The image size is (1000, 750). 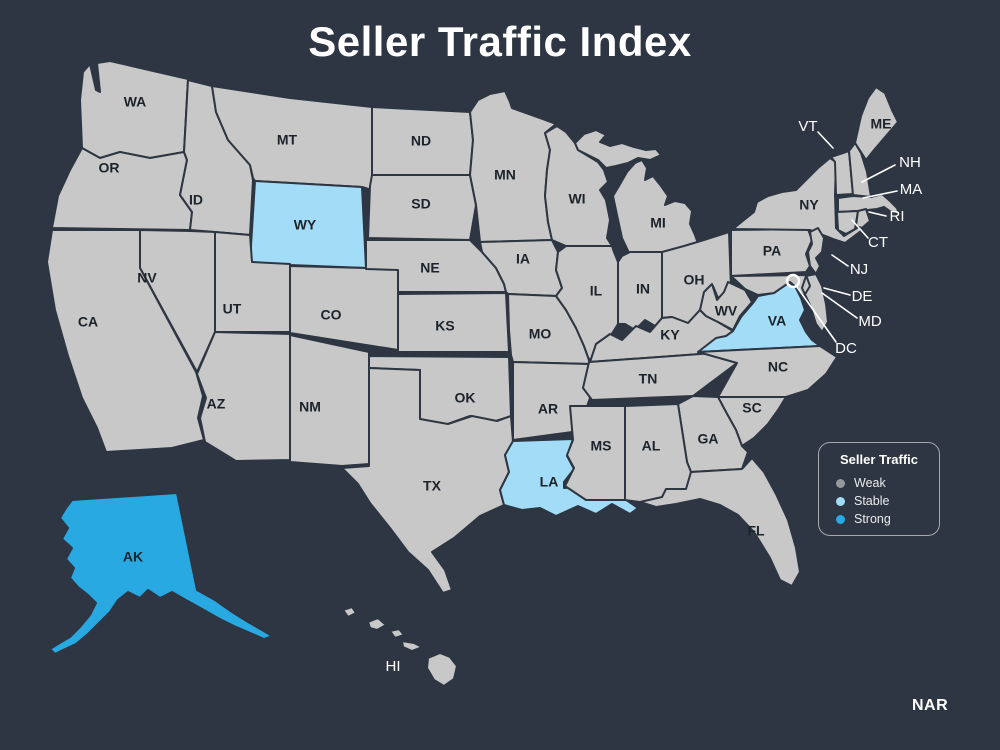 I want to click on state-hi, so click(x=400, y=646).